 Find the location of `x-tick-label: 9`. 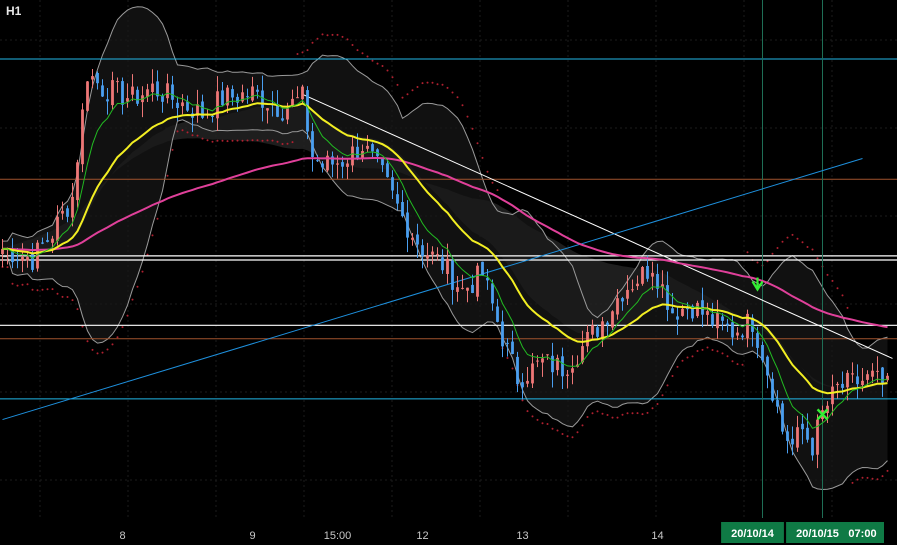

x-tick-label: 9 is located at coordinates (252, 536).